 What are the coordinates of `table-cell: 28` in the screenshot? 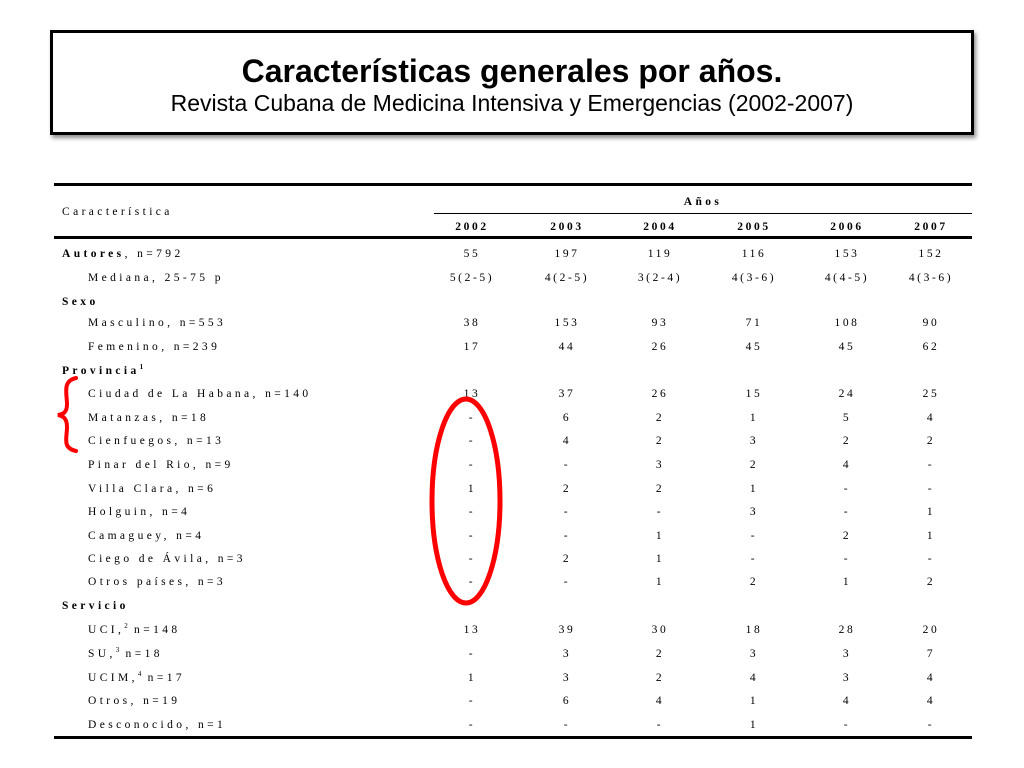 It's located at (847, 630).